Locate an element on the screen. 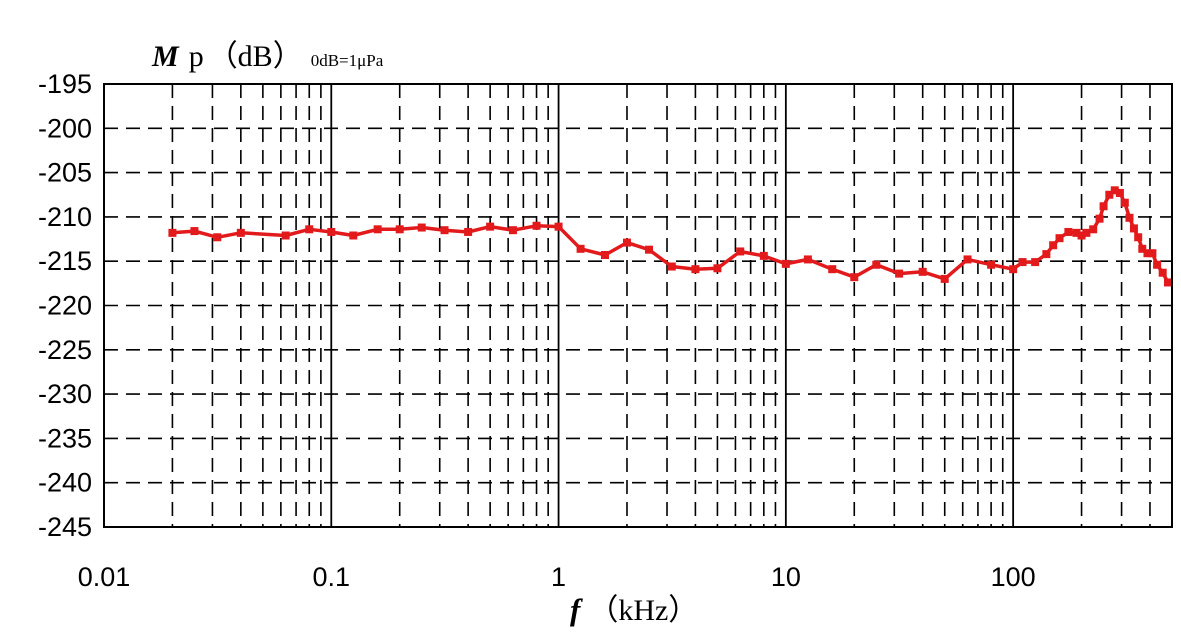  y-tick-label: -200 is located at coordinates (65, 128).